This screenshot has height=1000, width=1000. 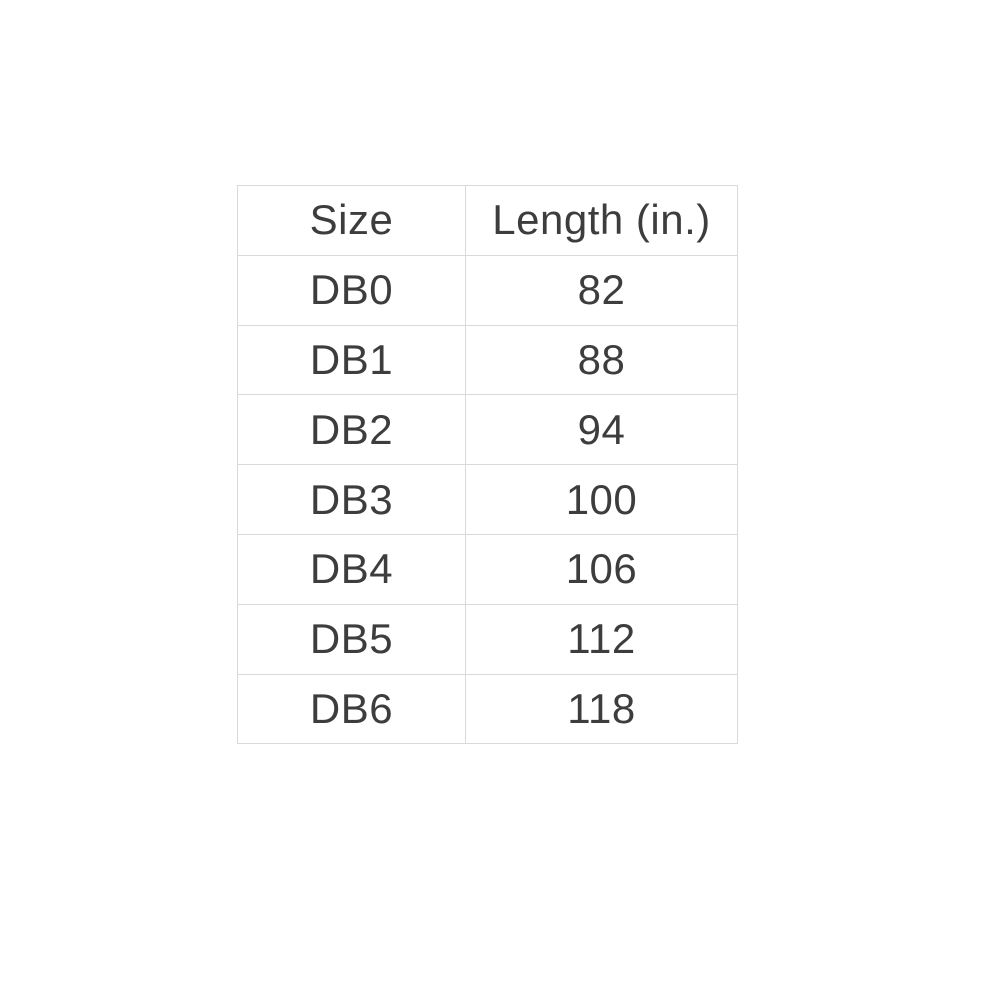 What do you see at coordinates (601, 360) in the screenshot?
I see `cell-length: 88` at bounding box center [601, 360].